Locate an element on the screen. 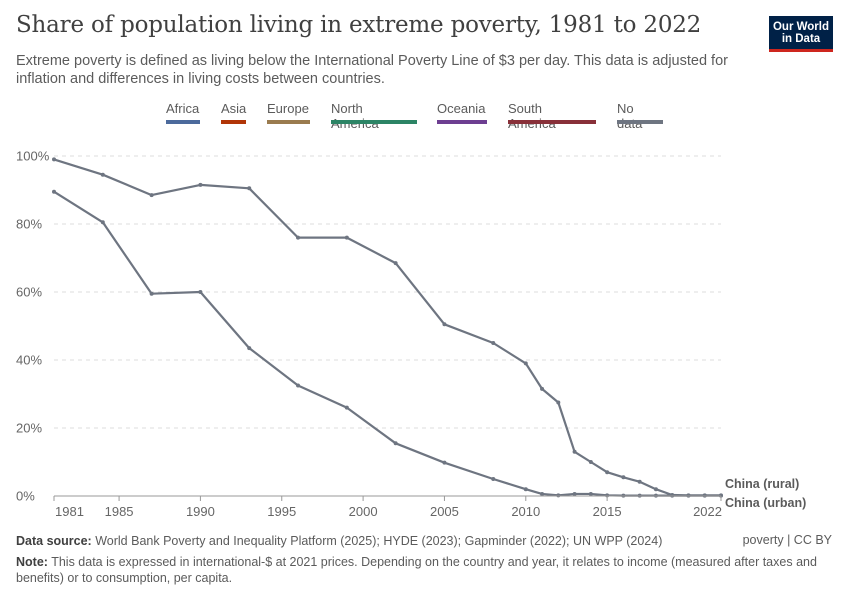  legend-item-no-data: No data is located at coordinates (640, 116).